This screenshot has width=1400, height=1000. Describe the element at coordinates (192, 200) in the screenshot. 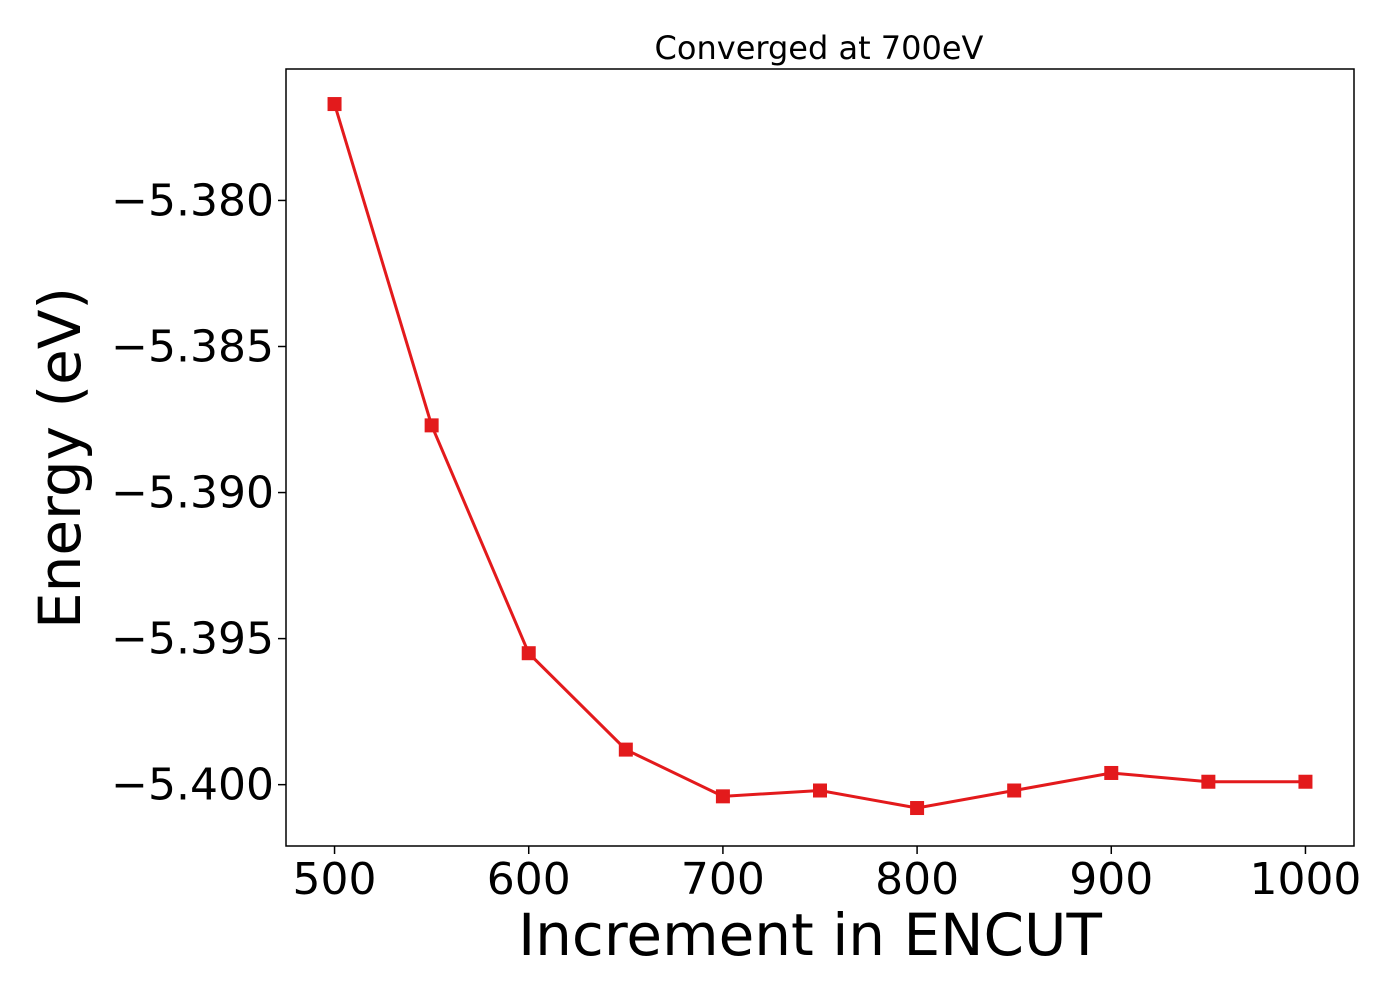

I see `y-tick-label: −5.380` at that location.